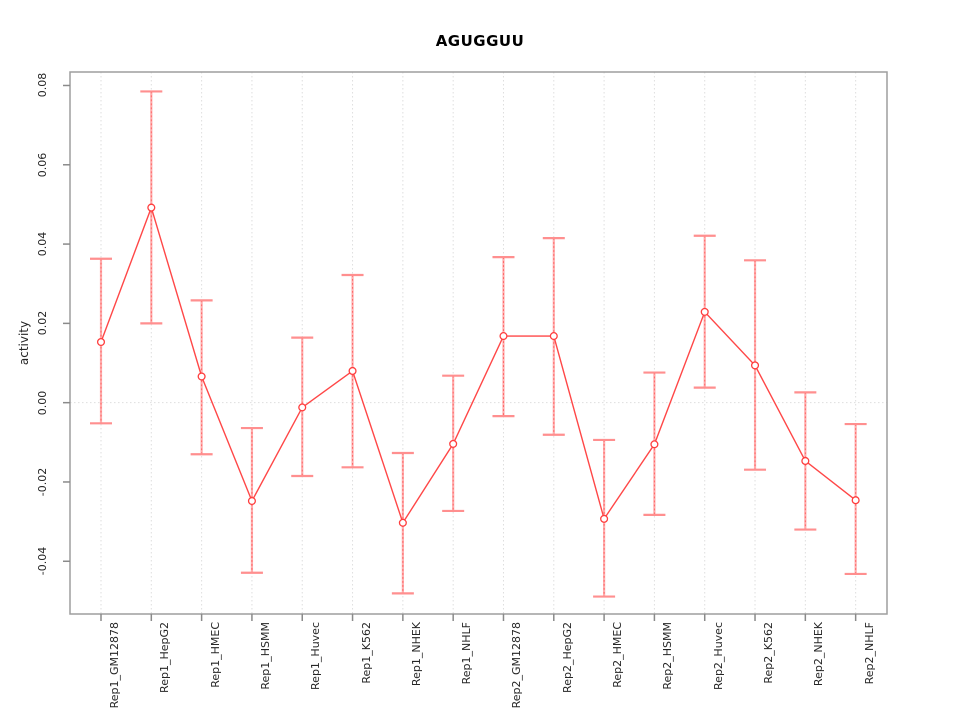 Image resolution: width=960 pixels, height=720 pixels. What do you see at coordinates (819, 654) in the screenshot?
I see `x-tick-label: Rep2_NHEK` at bounding box center [819, 654].